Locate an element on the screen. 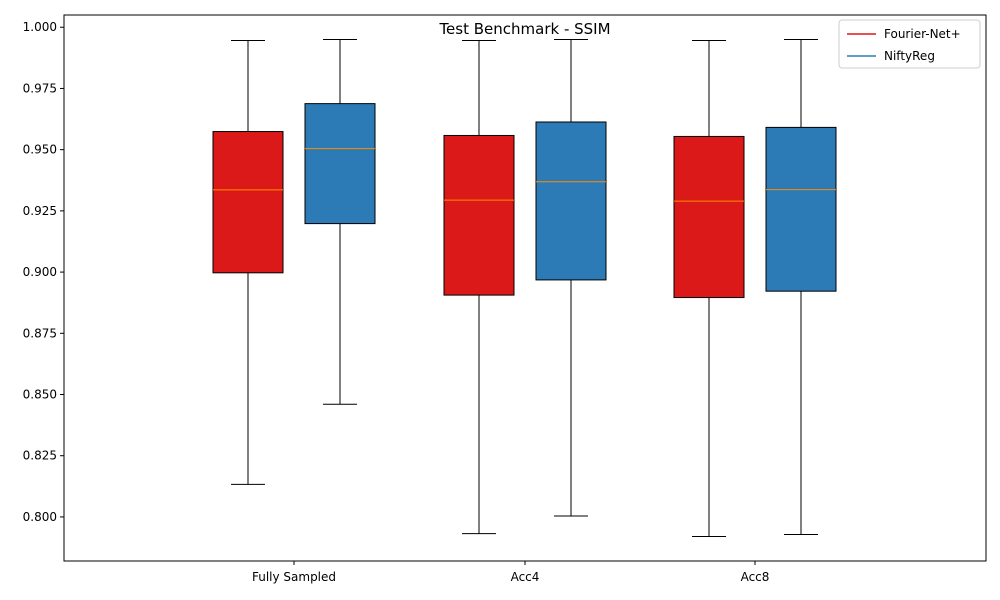  legend-label-fourier-net: Fourier-Net+ is located at coordinates (922, 34).